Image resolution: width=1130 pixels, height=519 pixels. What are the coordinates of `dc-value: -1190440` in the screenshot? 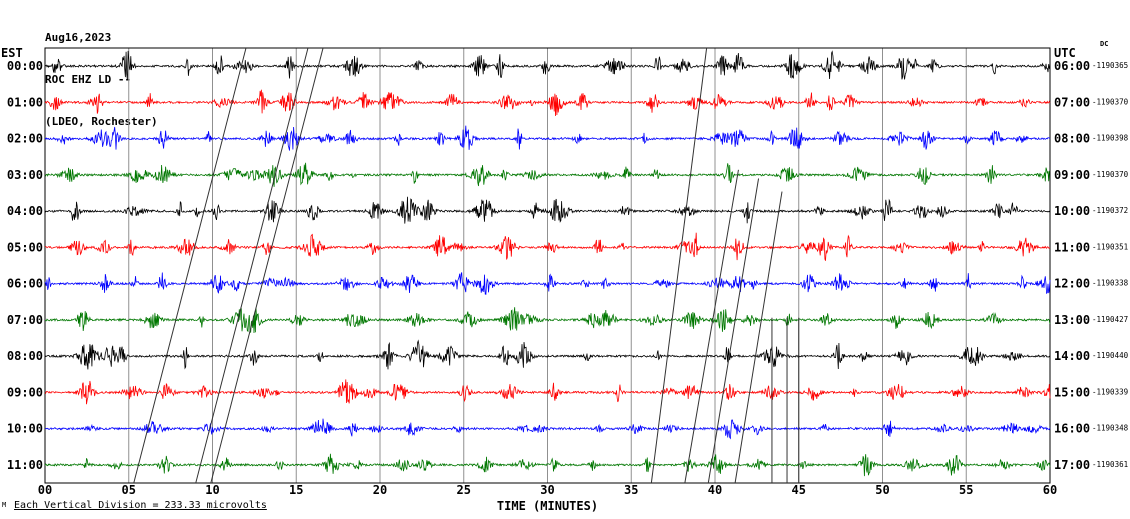 It's located at (1110, 355).